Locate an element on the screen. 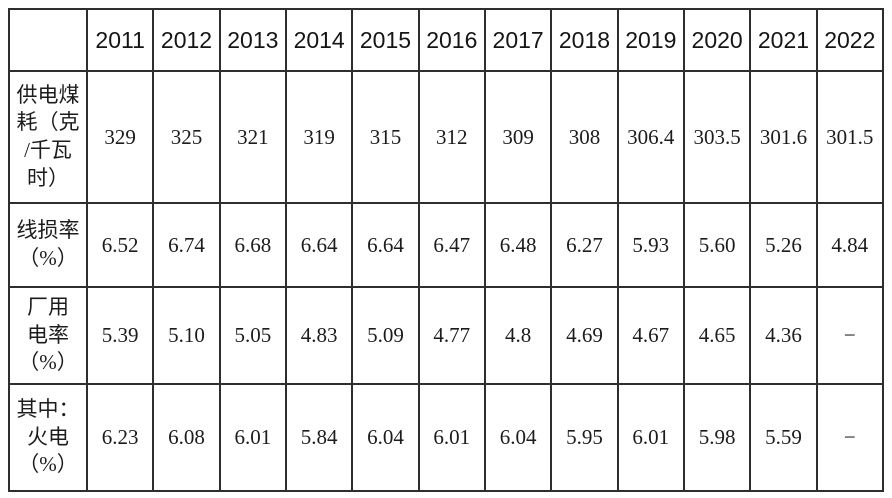 The image size is (892, 498). cell-lineloss-2012: 6.74 is located at coordinates (186, 245).